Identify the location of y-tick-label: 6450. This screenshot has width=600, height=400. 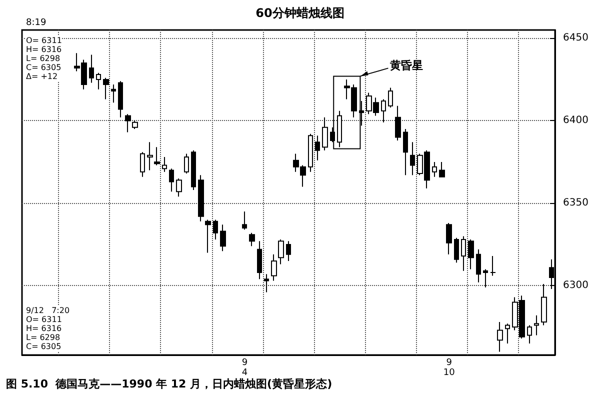
(575, 38).